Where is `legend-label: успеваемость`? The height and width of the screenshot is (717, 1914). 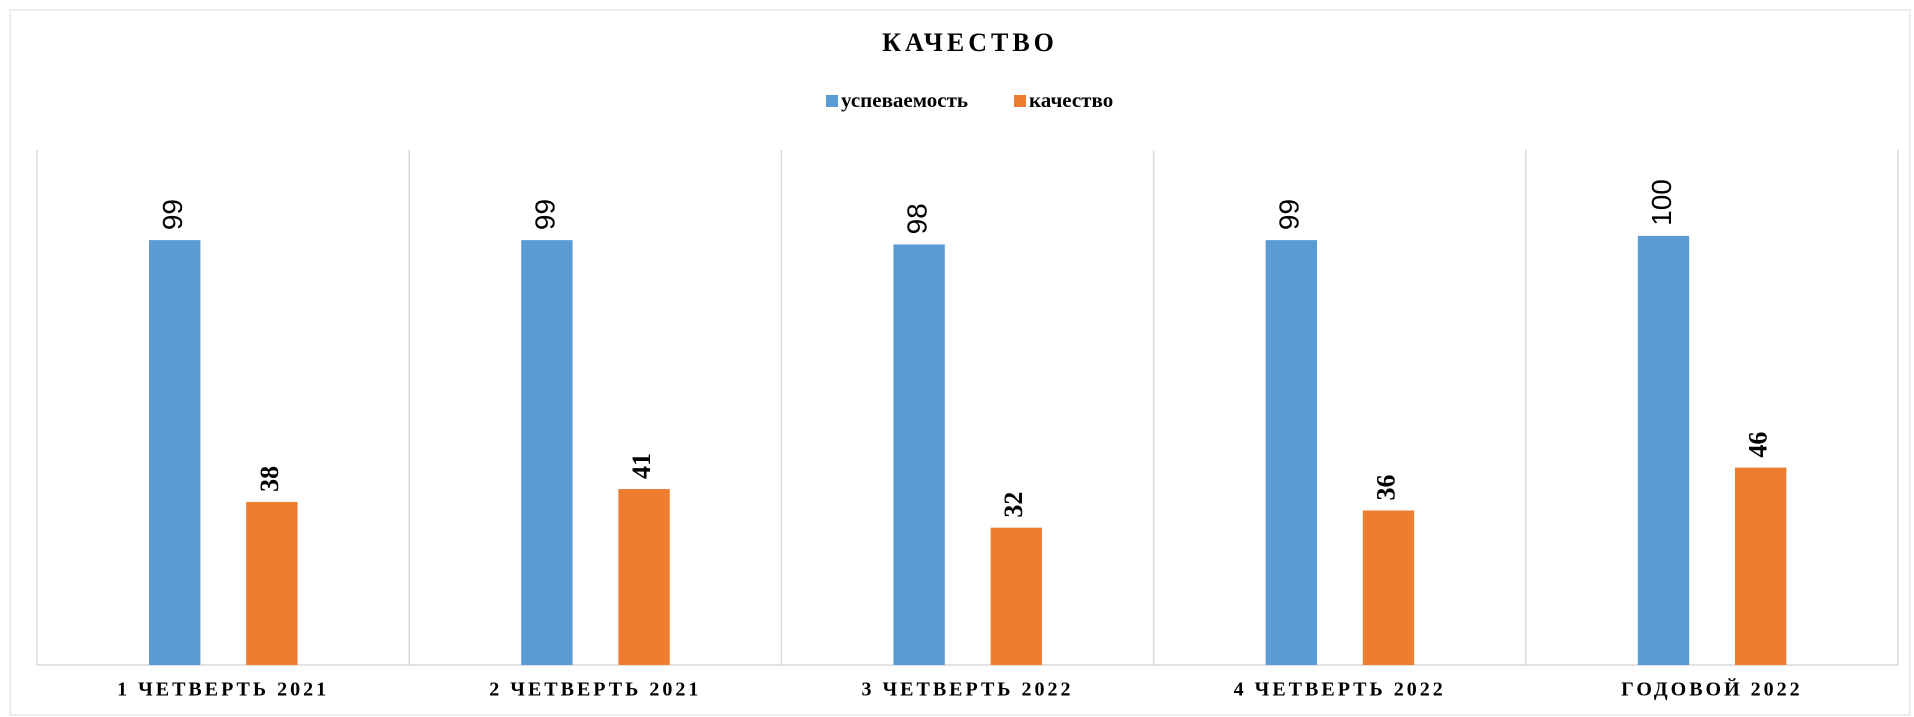 legend-label: успеваемость is located at coordinates (904, 100).